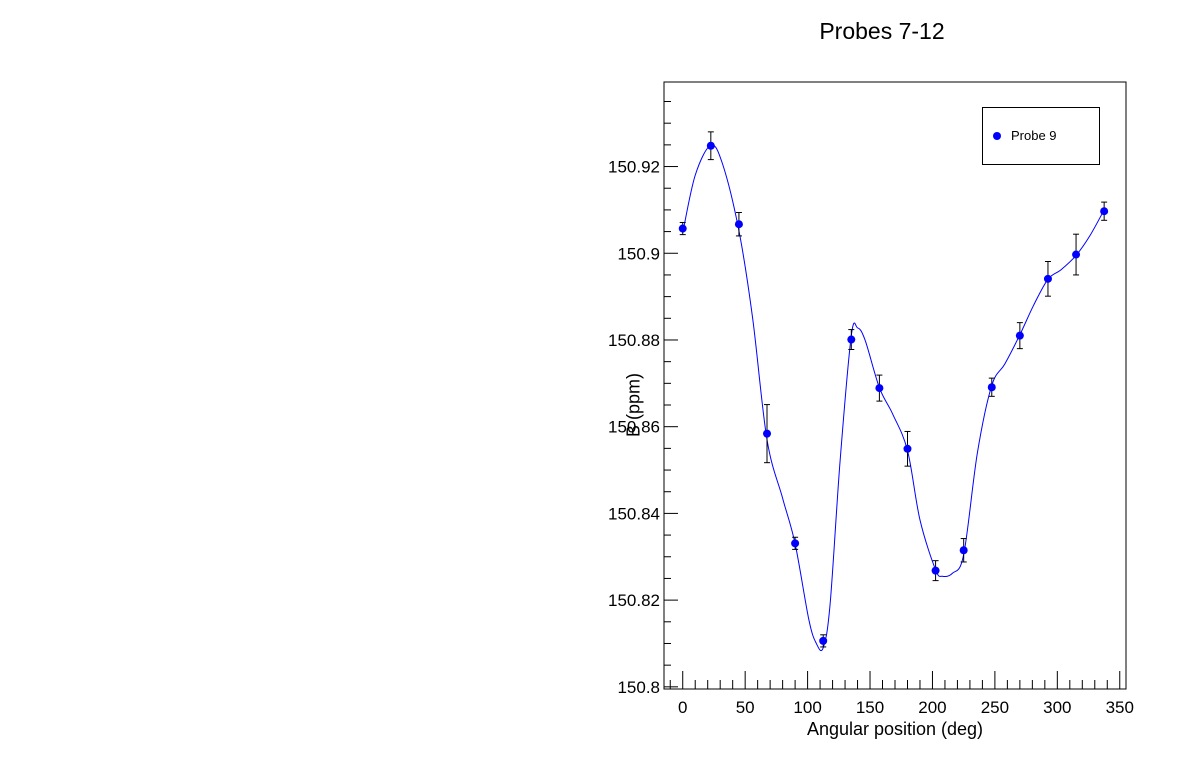 The height and width of the screenshot is (774, 1196). Describe the element at coordinates (682, 707) in the screenshot. I see `x-tick-label: 0` at that location.